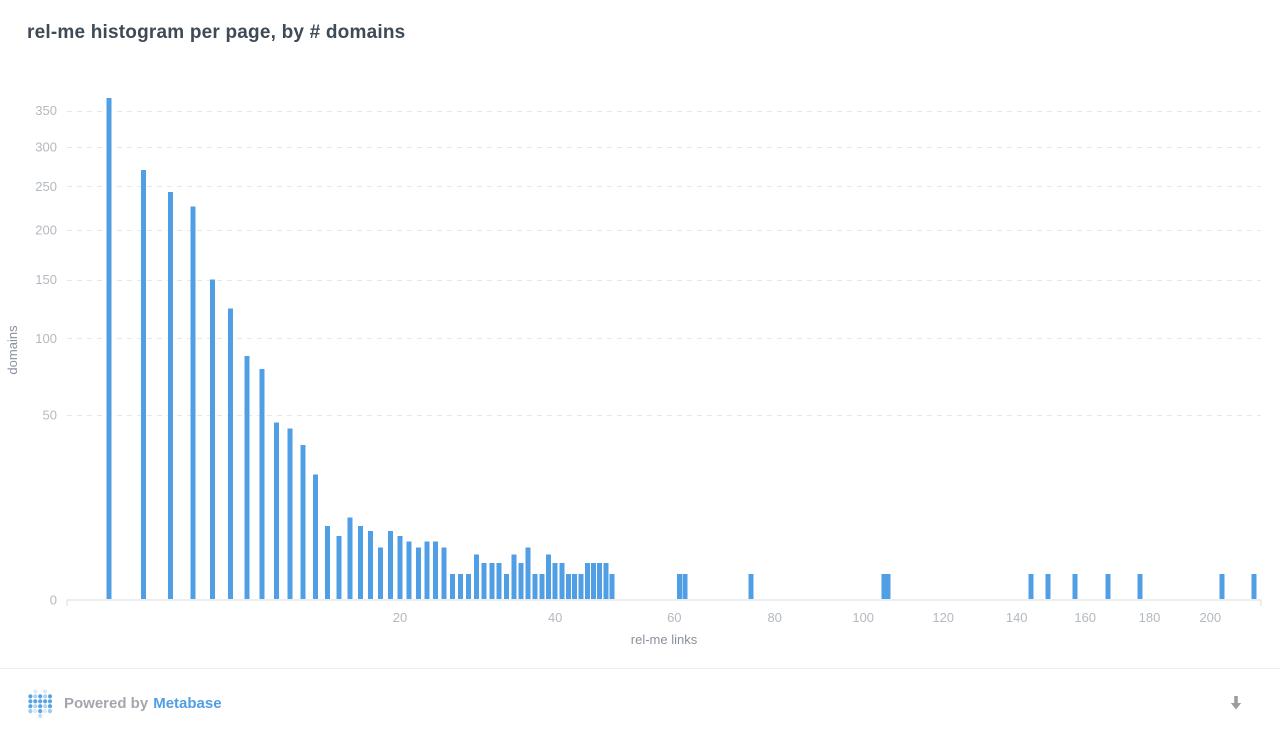 Image resolution: width=1280 pixels, height=737 pixels. Describe the element at coordinates (943, 617) in the screenshot. I see `x-tick-label: 120` at that location.